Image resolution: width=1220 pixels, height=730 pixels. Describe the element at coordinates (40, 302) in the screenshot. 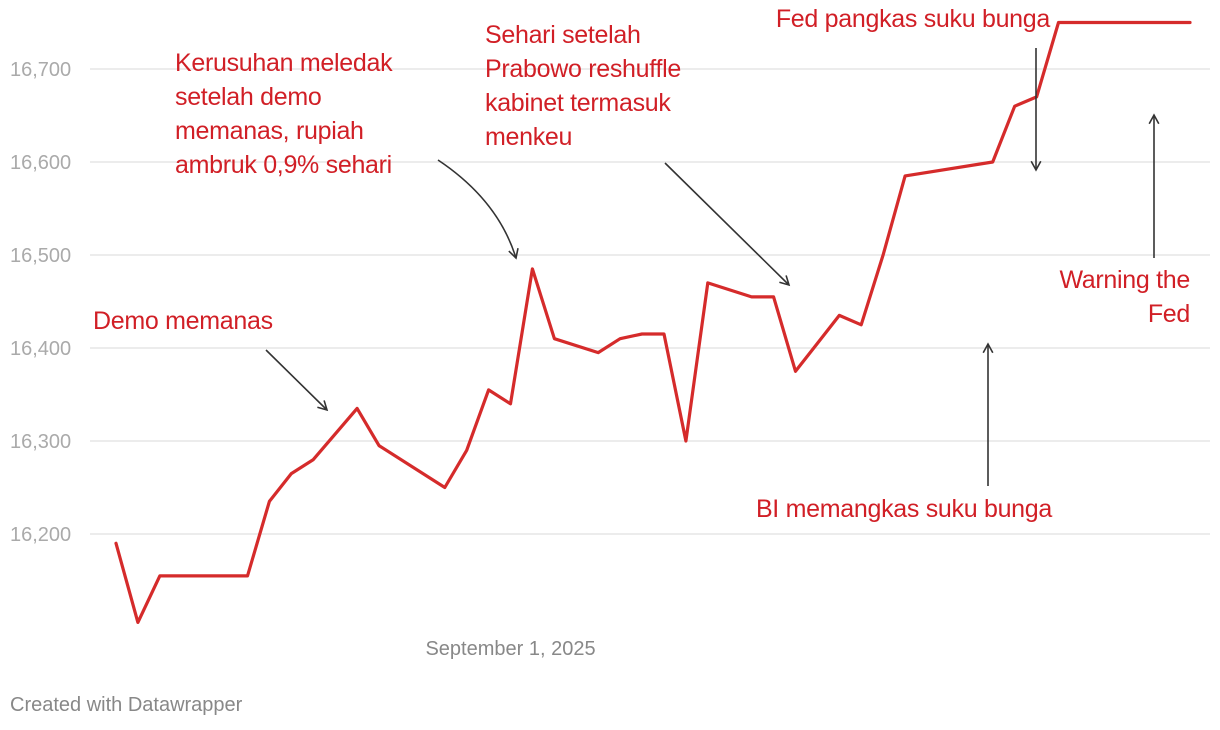

I see `y-axis-ticks: 16,200 16,300 16,400 16,500 16,600 16,700` at that location.